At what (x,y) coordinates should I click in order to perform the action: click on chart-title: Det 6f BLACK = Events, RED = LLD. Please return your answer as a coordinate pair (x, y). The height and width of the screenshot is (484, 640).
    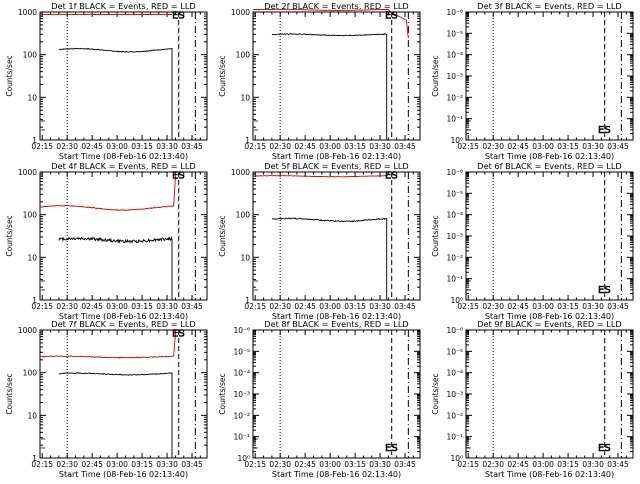
    Looking at the image, I should click on (549, 166).